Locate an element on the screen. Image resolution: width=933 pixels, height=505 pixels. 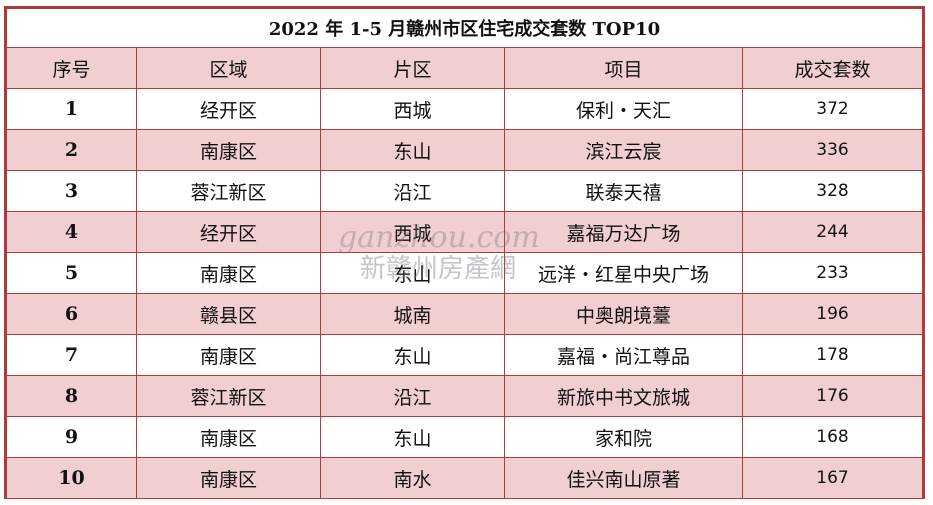
rank-cell: 1 is located at coordinates (71, 109).